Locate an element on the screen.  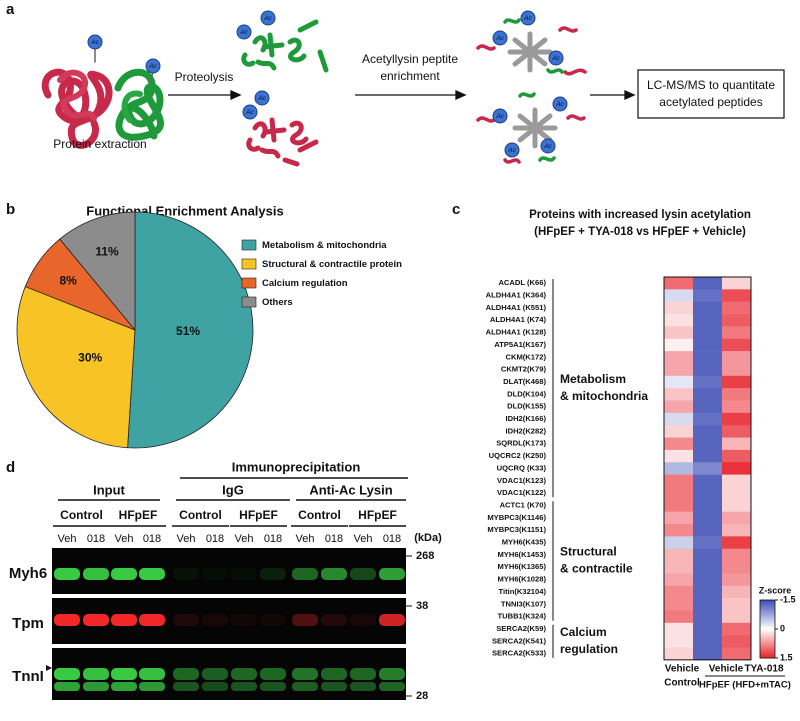
column-label: TYA-018 is located at coordinates (764, 669).